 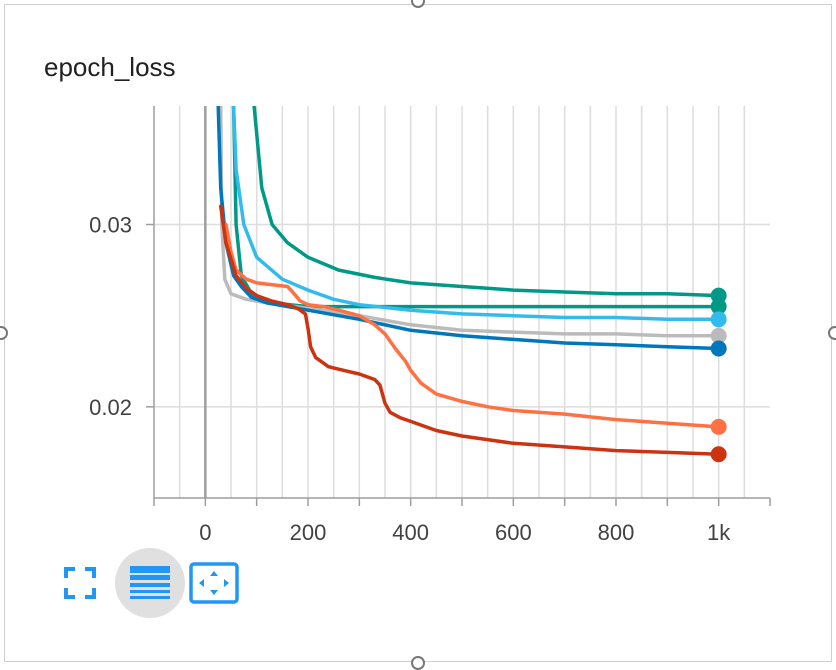 I want to click on chart-toolbar, so click(x=149, y=583).